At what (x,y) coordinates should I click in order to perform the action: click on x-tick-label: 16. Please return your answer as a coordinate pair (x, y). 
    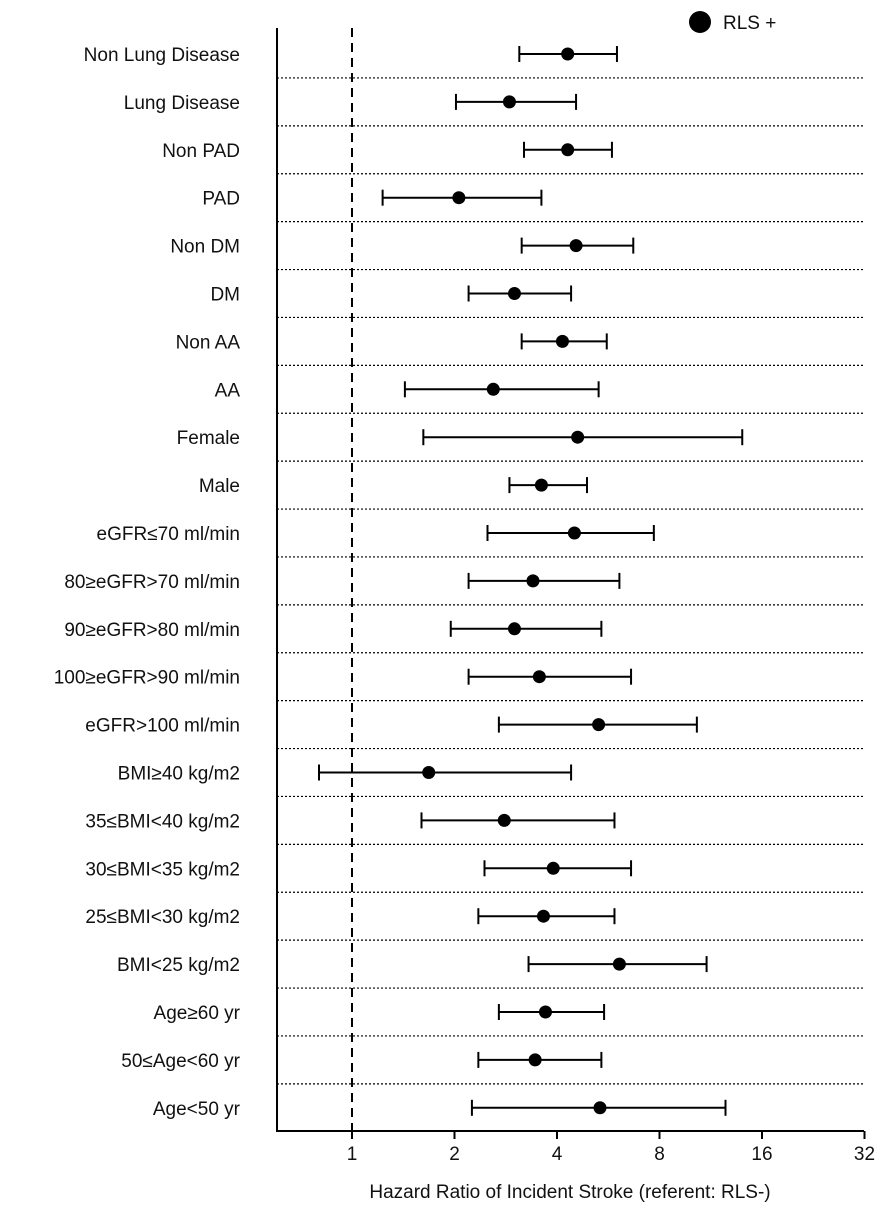
    Looking at the image, I should click on (761, 1154).